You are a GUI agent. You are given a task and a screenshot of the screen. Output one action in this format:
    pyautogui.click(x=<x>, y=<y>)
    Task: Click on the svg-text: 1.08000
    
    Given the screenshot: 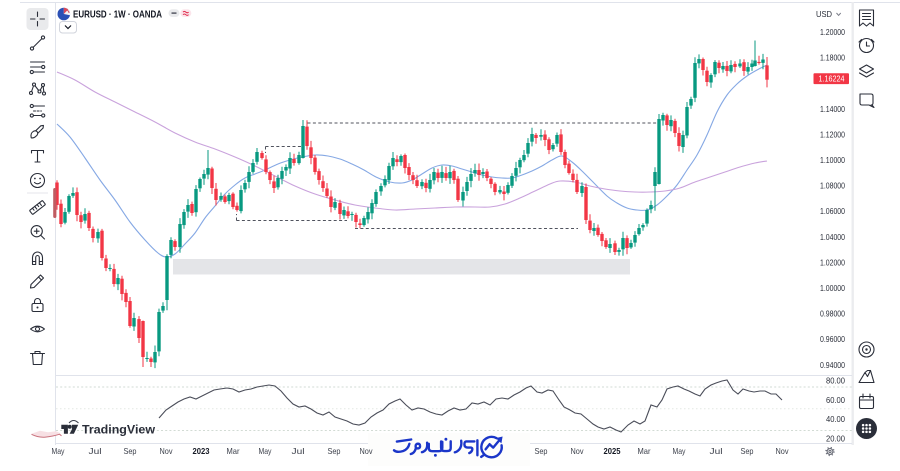 What is the action you would take?
    pyautogui.click(x=832, y=186)
    